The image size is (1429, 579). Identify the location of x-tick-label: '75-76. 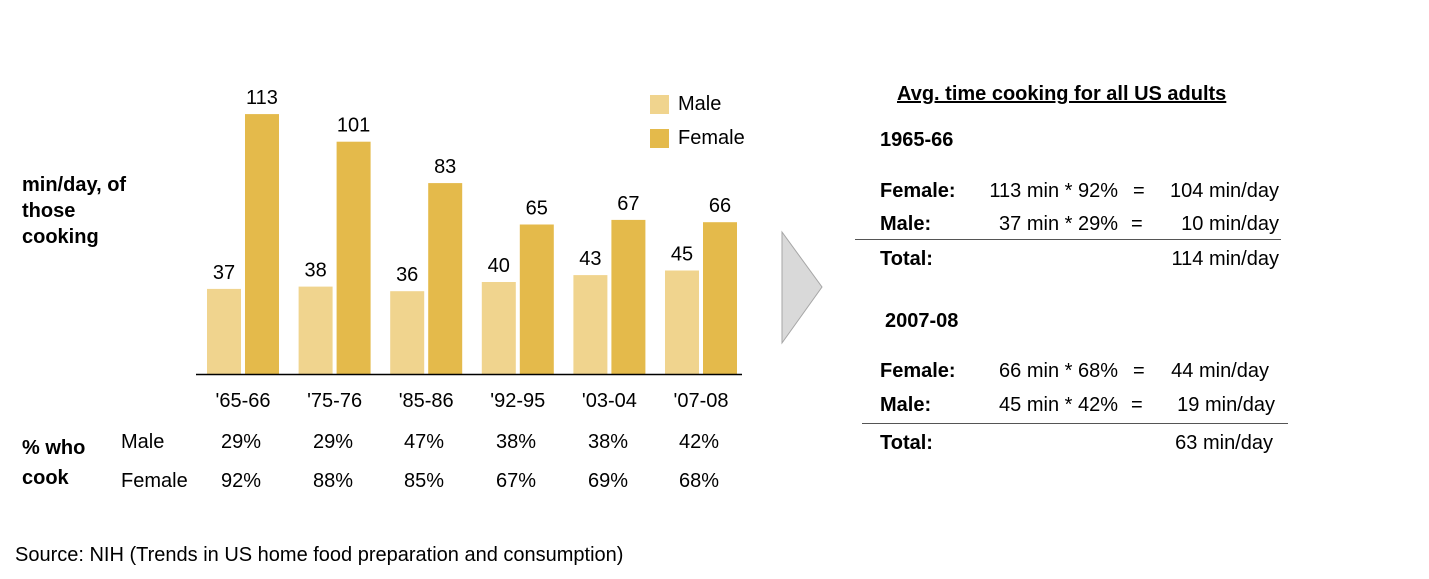
(334, 401).